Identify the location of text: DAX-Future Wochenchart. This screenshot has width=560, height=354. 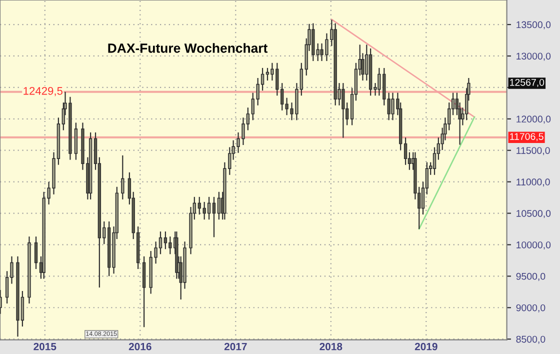
(188, 48).